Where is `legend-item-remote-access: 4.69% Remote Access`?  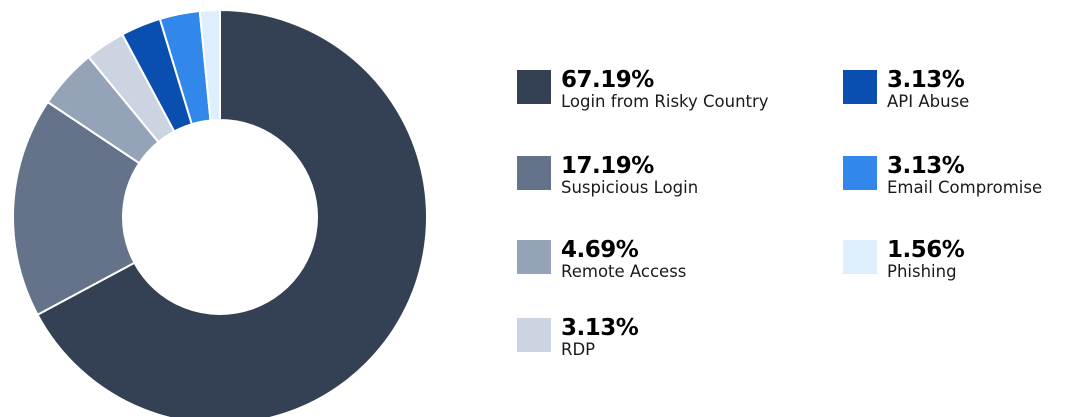
legend-item-remote-access: 4.69% Remote Access is located at coordinates (601, 260).